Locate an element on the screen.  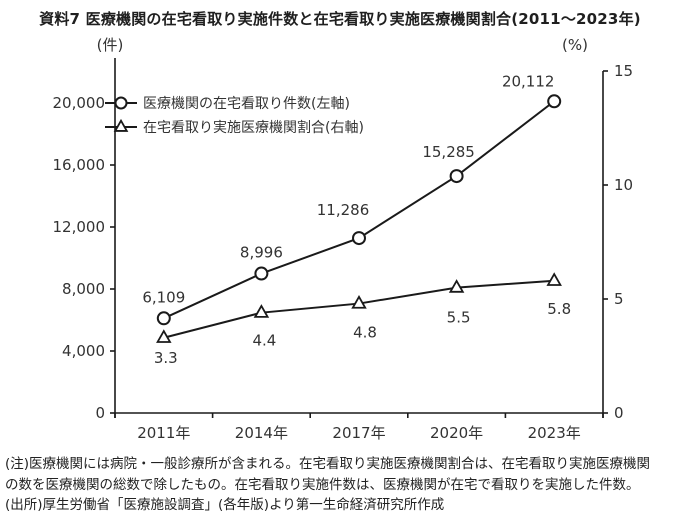
cases-data-label: 11,286 is located at coordinates (343, 210).